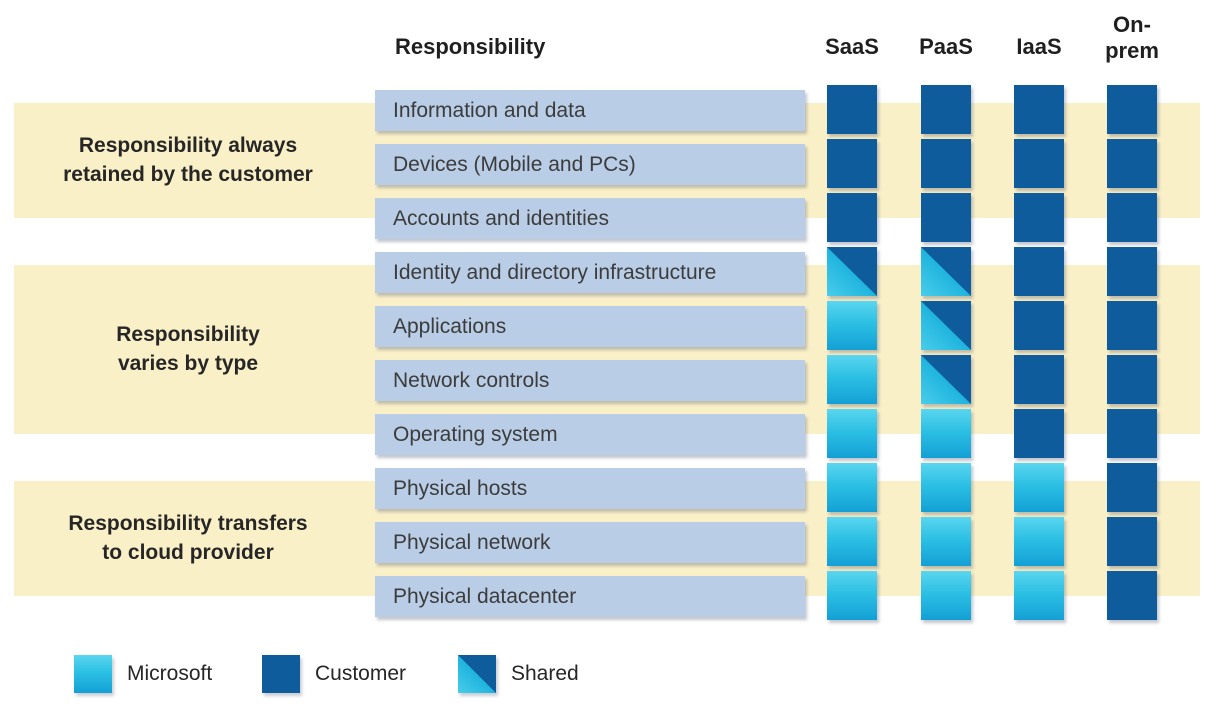 The width and height of the screenshot is (1216, 718). What do you see at coordinates (188, 552) in the screenshot?
I see `group-label-line: to cloud provider` at bounding box center [188, 552].